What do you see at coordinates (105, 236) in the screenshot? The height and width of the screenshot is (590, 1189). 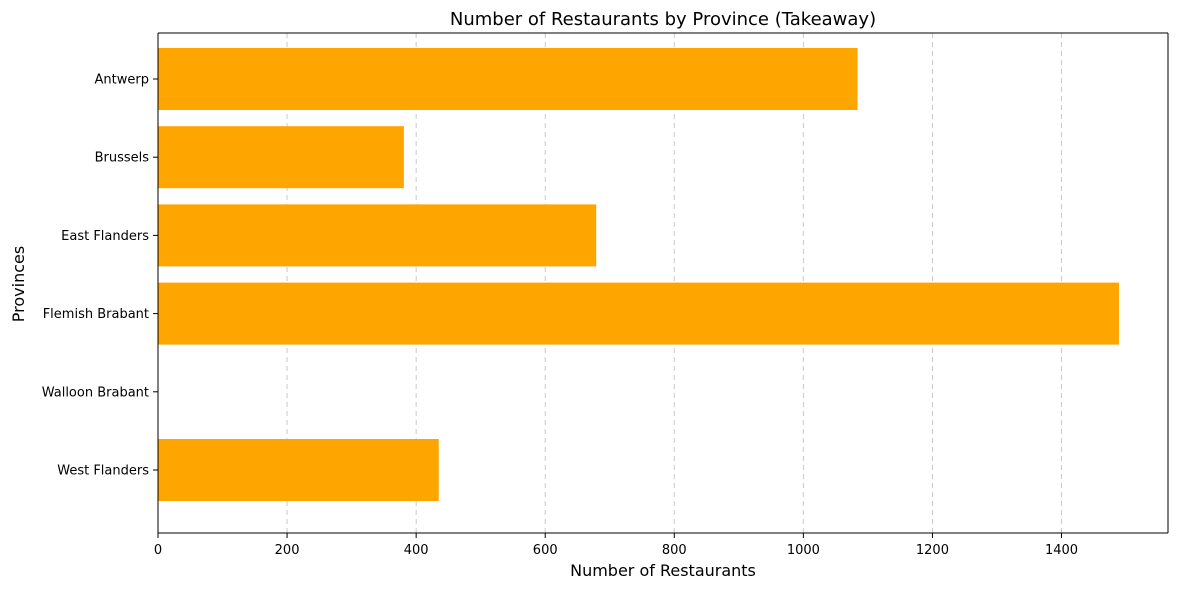 I see `y-tick-label: East Flanders` at bounding box center [105, 236].